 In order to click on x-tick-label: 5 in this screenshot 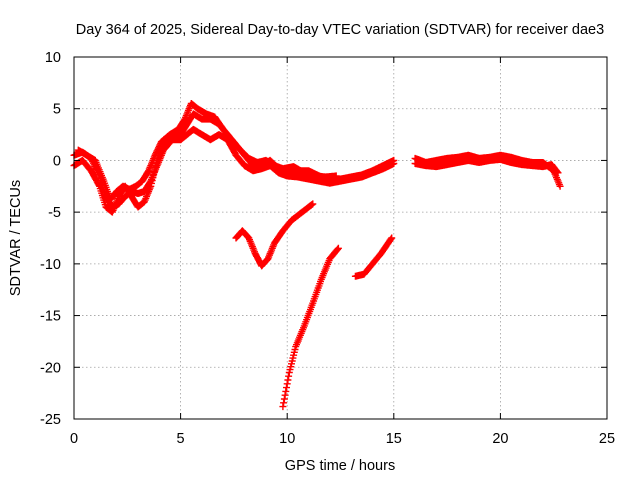, I will do `click(181, 439)`.